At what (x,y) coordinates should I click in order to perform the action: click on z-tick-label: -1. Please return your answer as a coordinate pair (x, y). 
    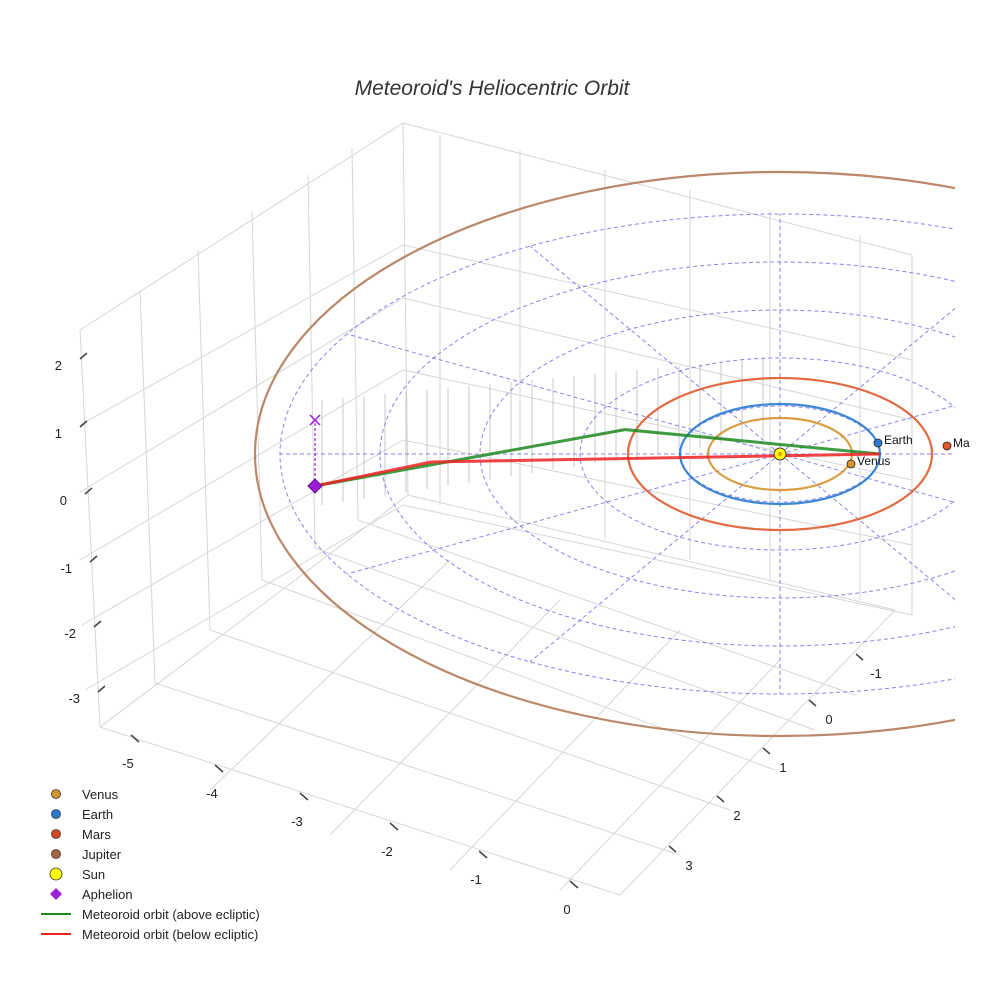
    Looking at the image, I should click on (66, 568).